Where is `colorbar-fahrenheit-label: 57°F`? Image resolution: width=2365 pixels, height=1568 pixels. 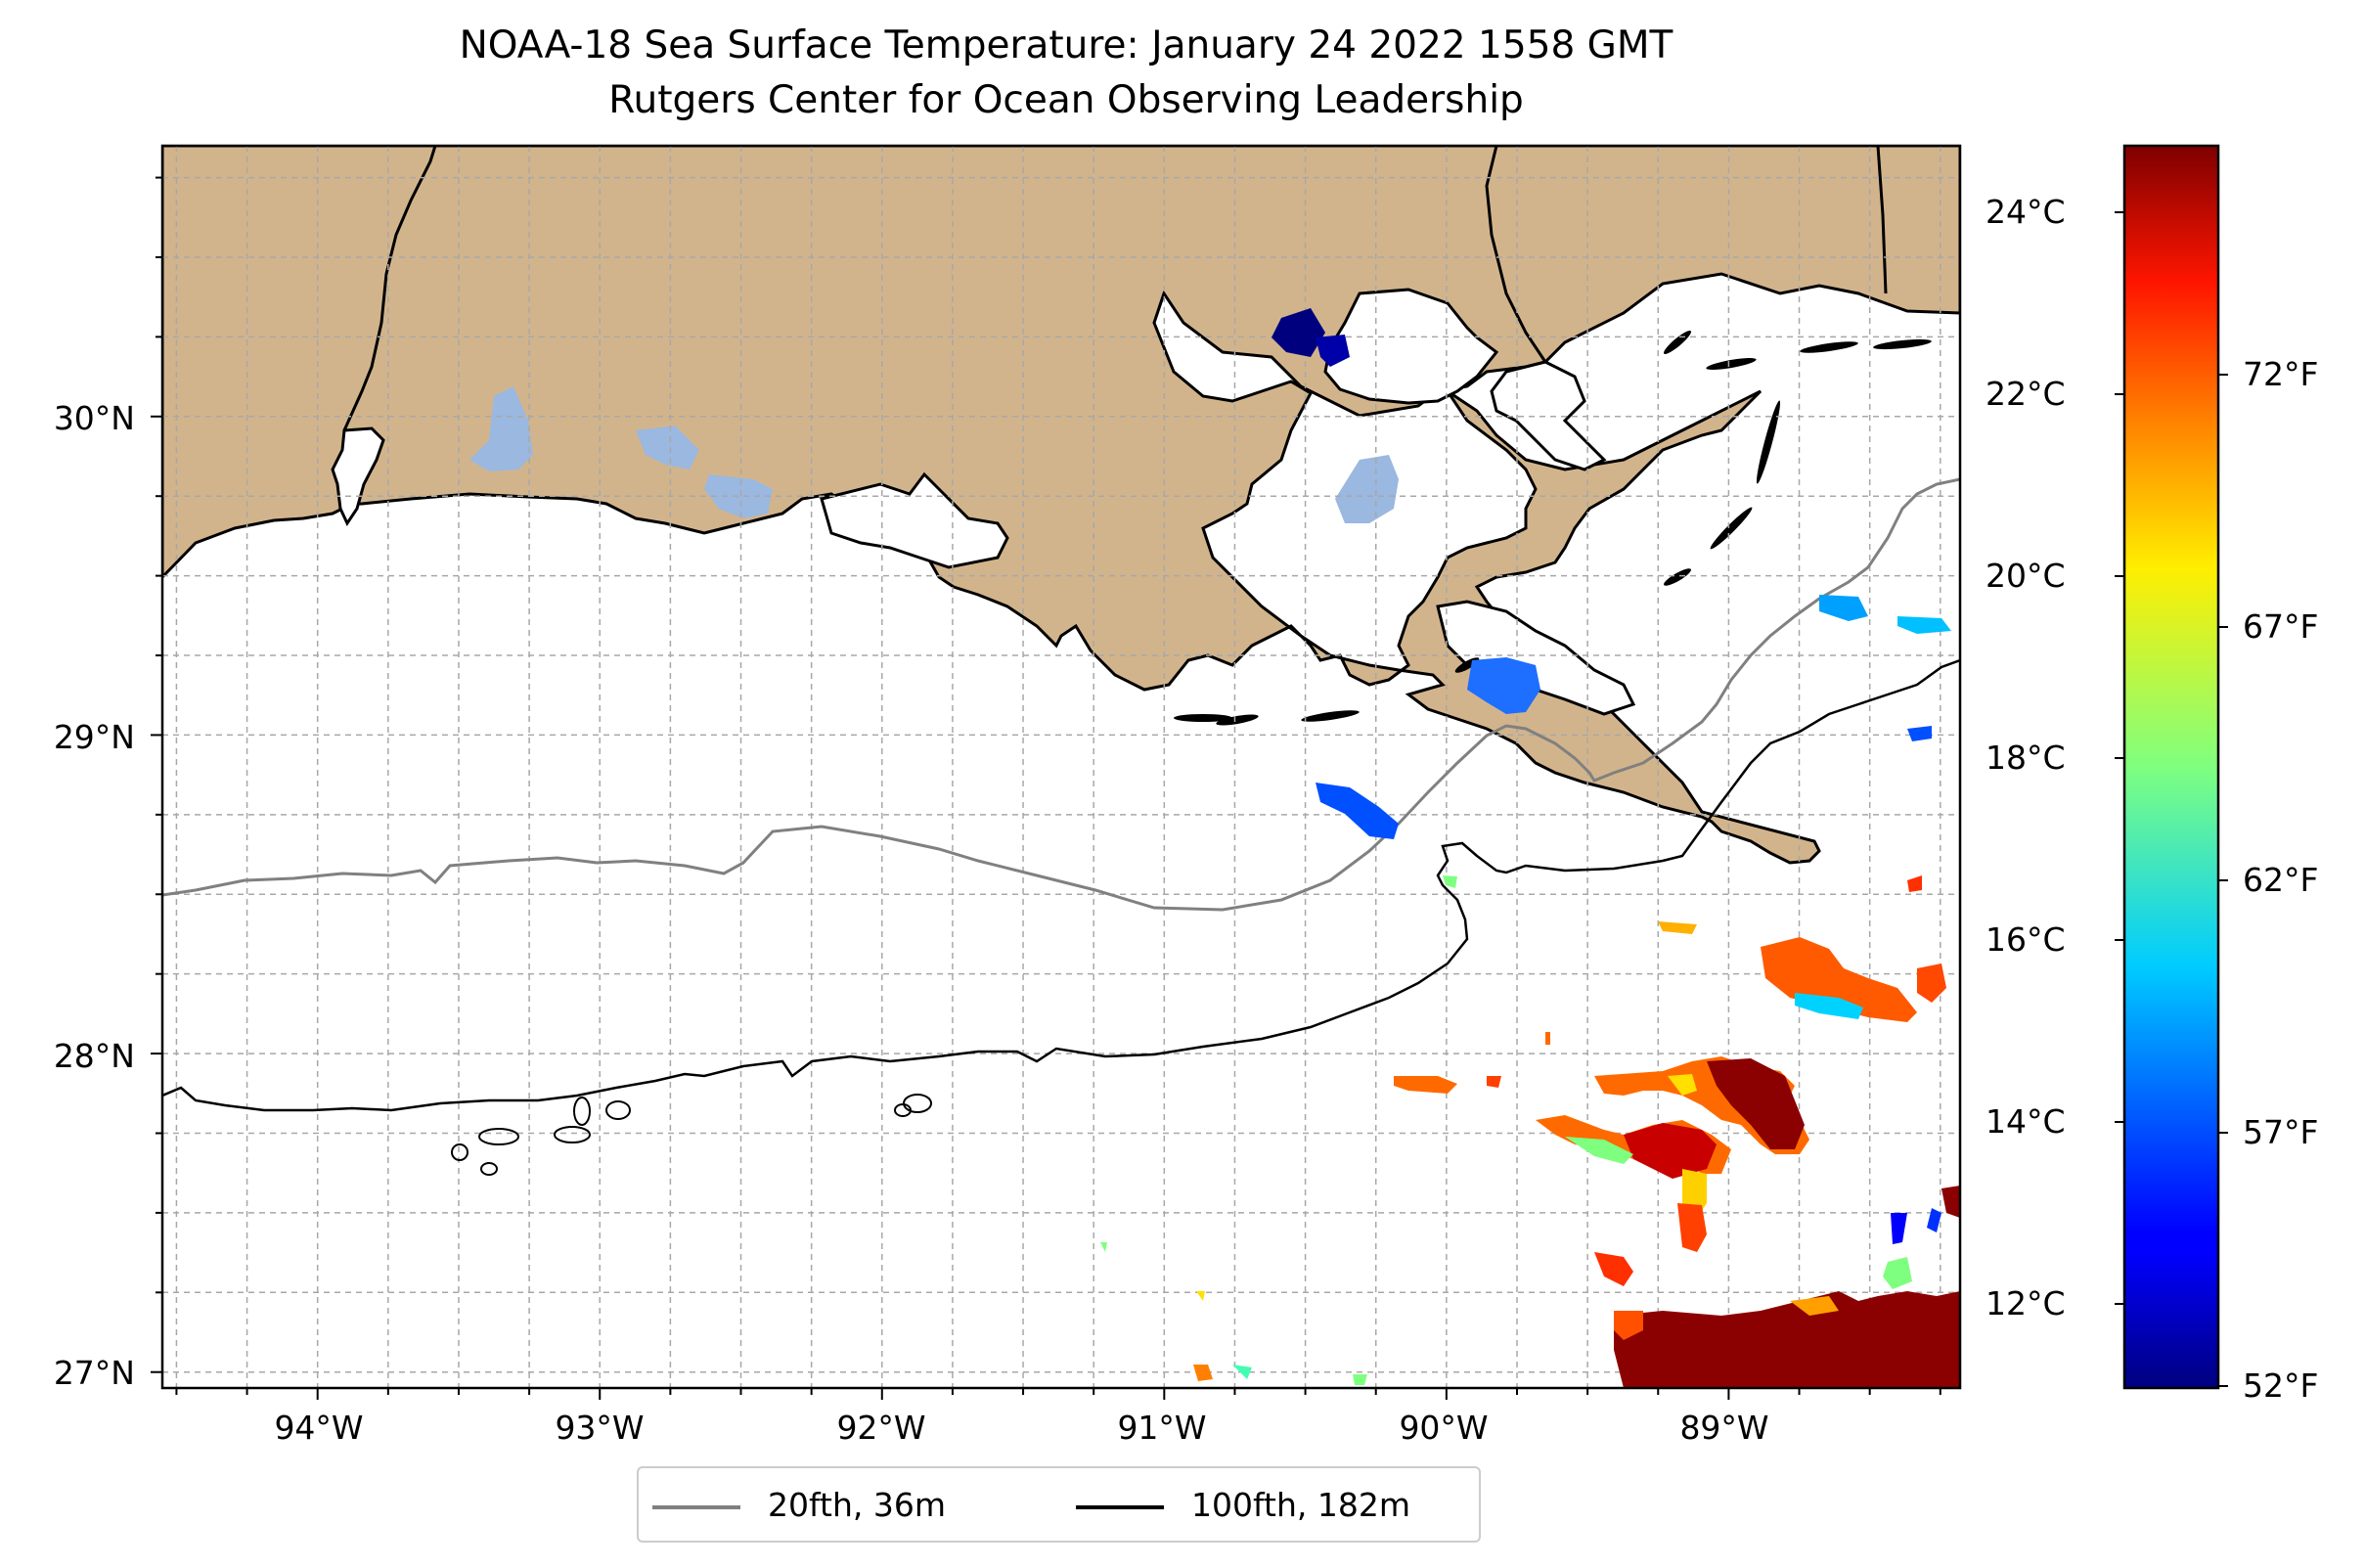
colorbar-fahrenheit-label: 57°F is located at coordinates (2281, 1132).